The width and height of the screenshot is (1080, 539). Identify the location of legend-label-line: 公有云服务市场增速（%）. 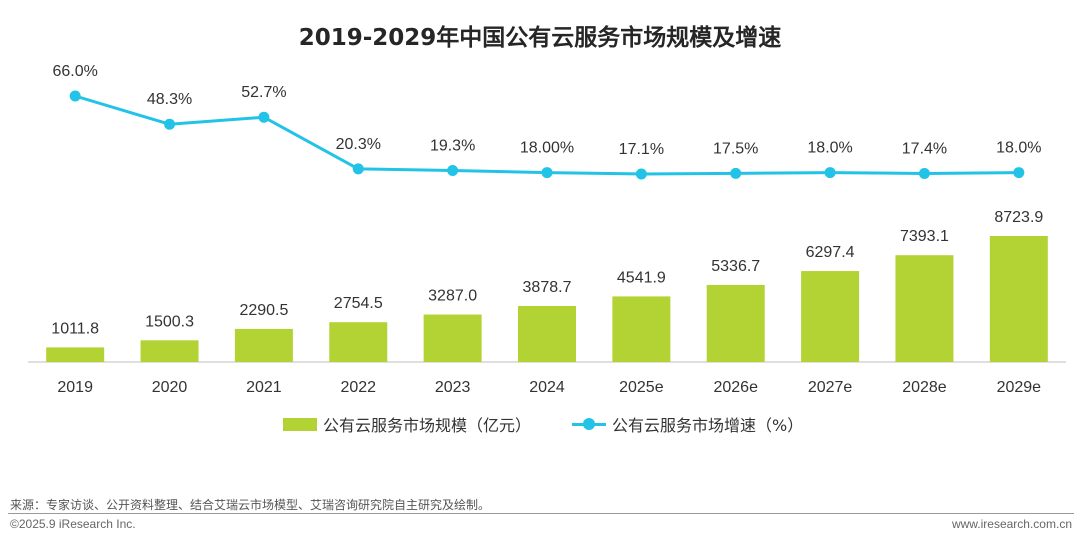
(708, 425).